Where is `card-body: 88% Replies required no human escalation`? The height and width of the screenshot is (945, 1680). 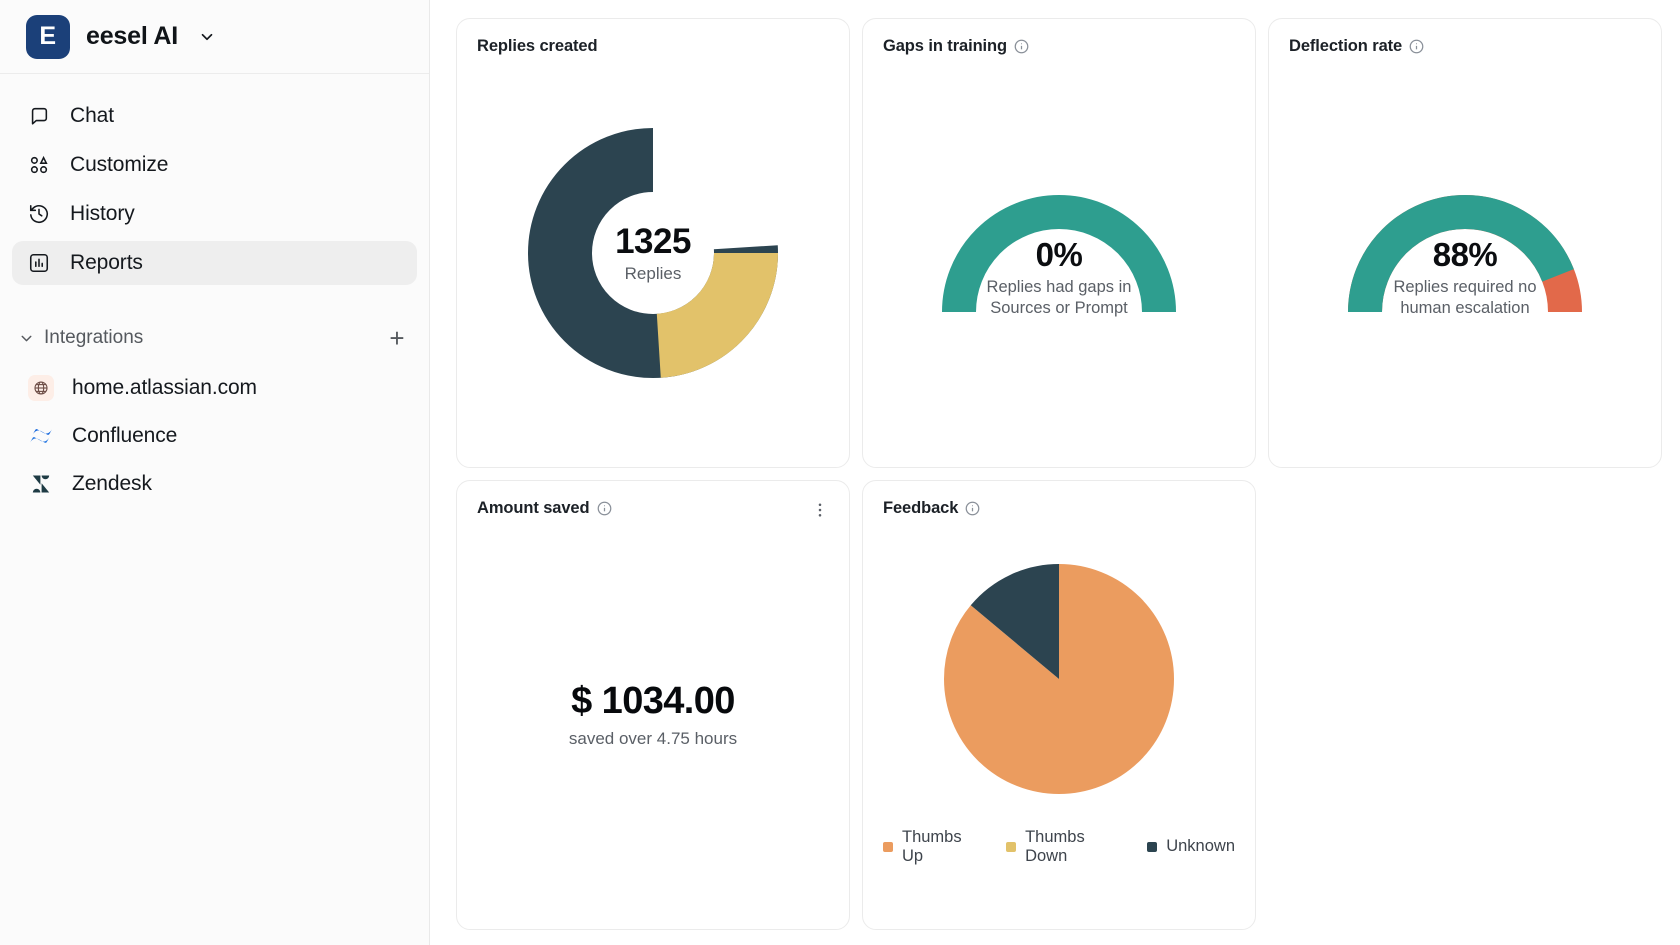
card-body: 88% Replies required no human escalation is located at coordinates (1465, 252).